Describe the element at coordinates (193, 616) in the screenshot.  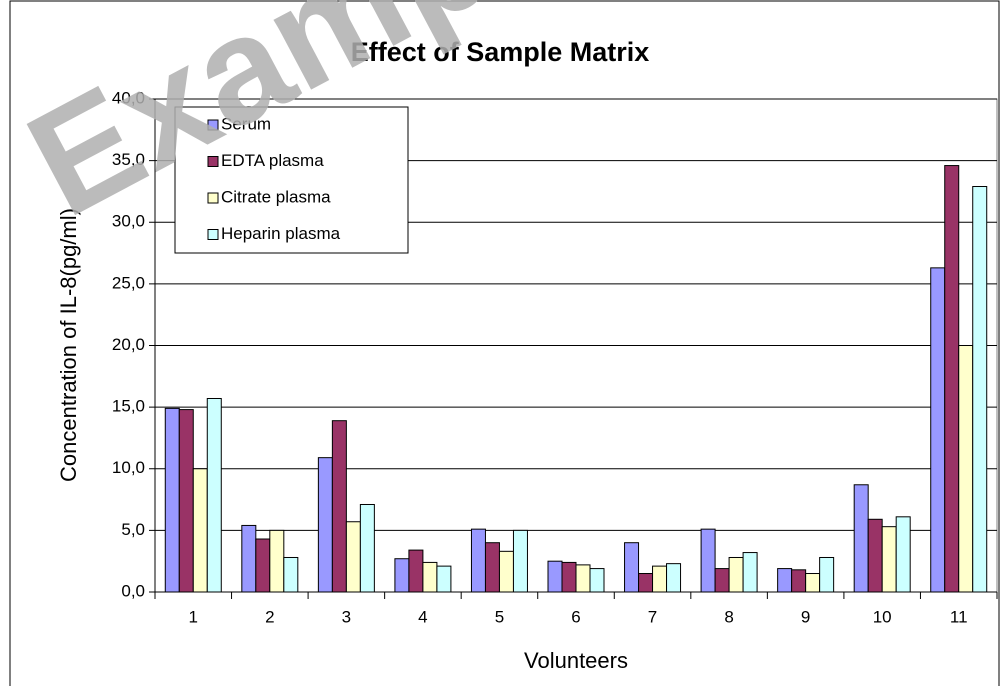
I see `x-tick-label: 1` at that location.